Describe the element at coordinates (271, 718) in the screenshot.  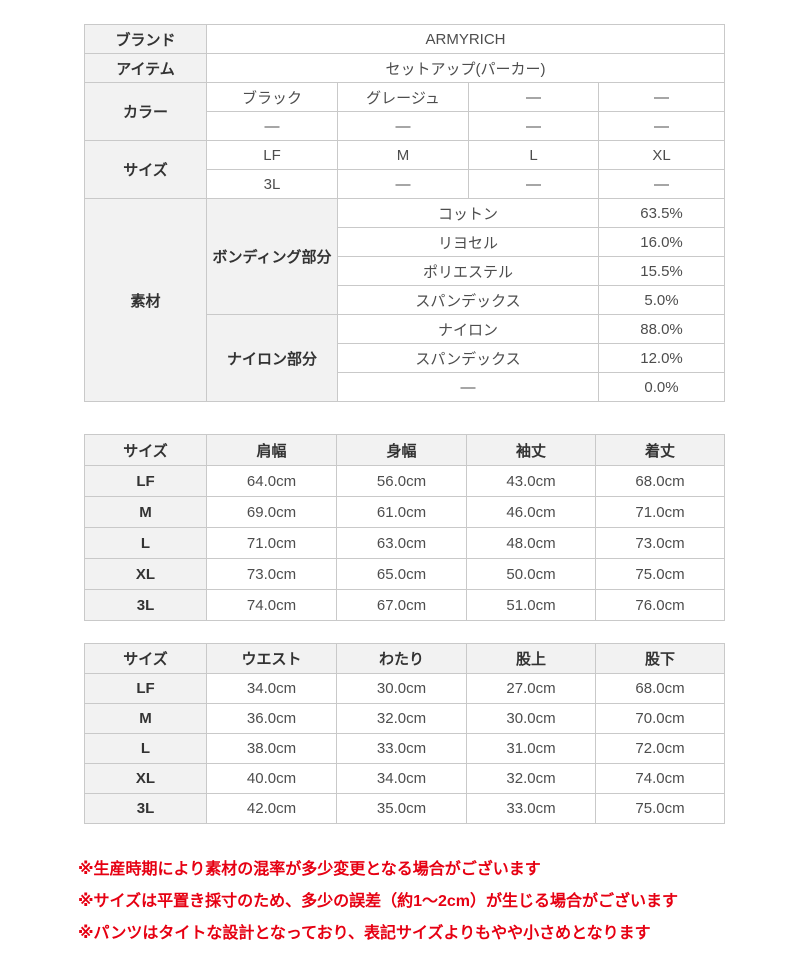
I see `measurement-cell: 36.0cm` at that location.